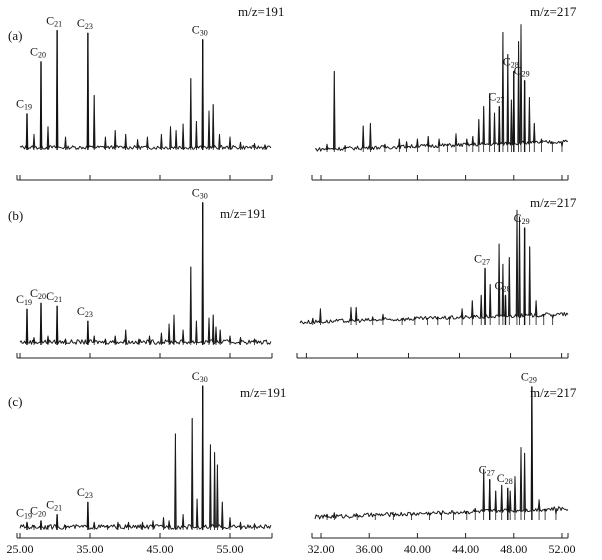  Describe the element at coordinates (513, 549) in the screenshot. I see `x-tick-label: 48.00` at that location.